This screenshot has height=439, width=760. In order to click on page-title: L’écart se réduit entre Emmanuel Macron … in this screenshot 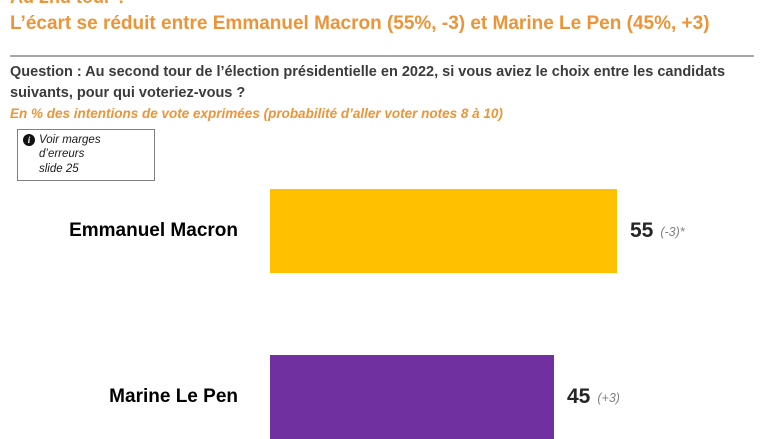, I will do `click(360, 23)`.